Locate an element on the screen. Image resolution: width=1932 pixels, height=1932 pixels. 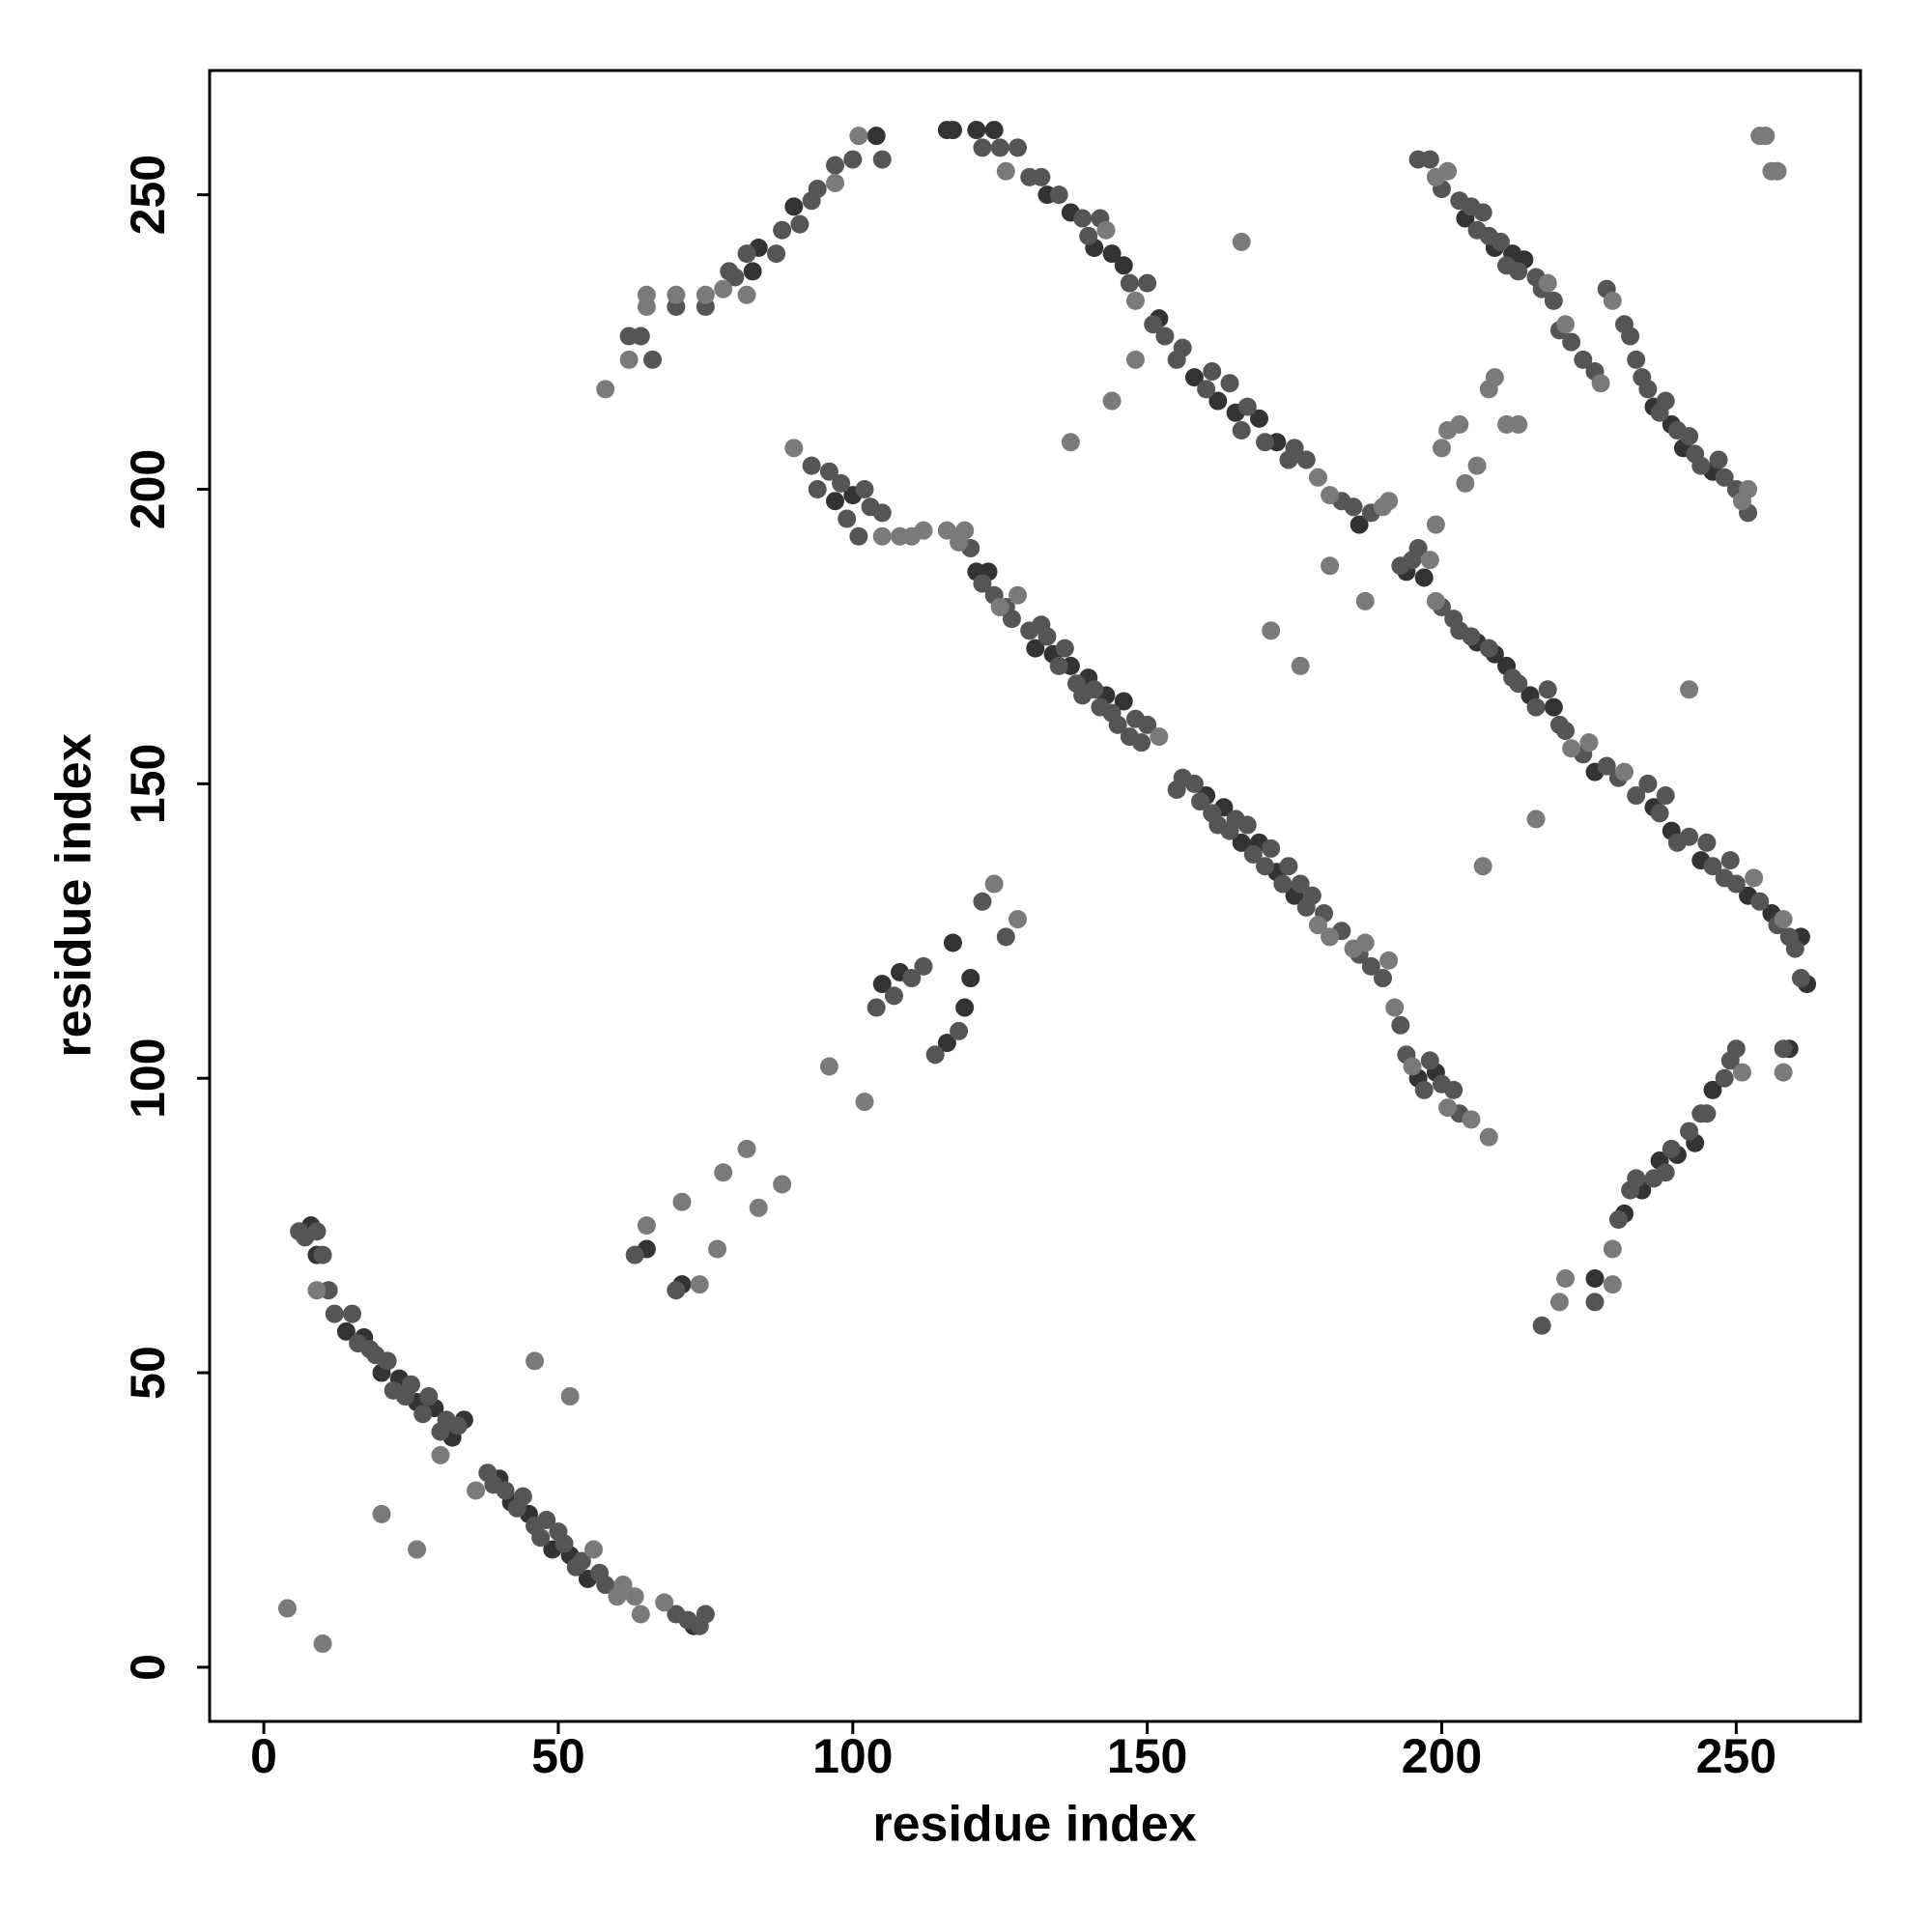
x-tick-label: 50 is located at coordinates (558, 1756).